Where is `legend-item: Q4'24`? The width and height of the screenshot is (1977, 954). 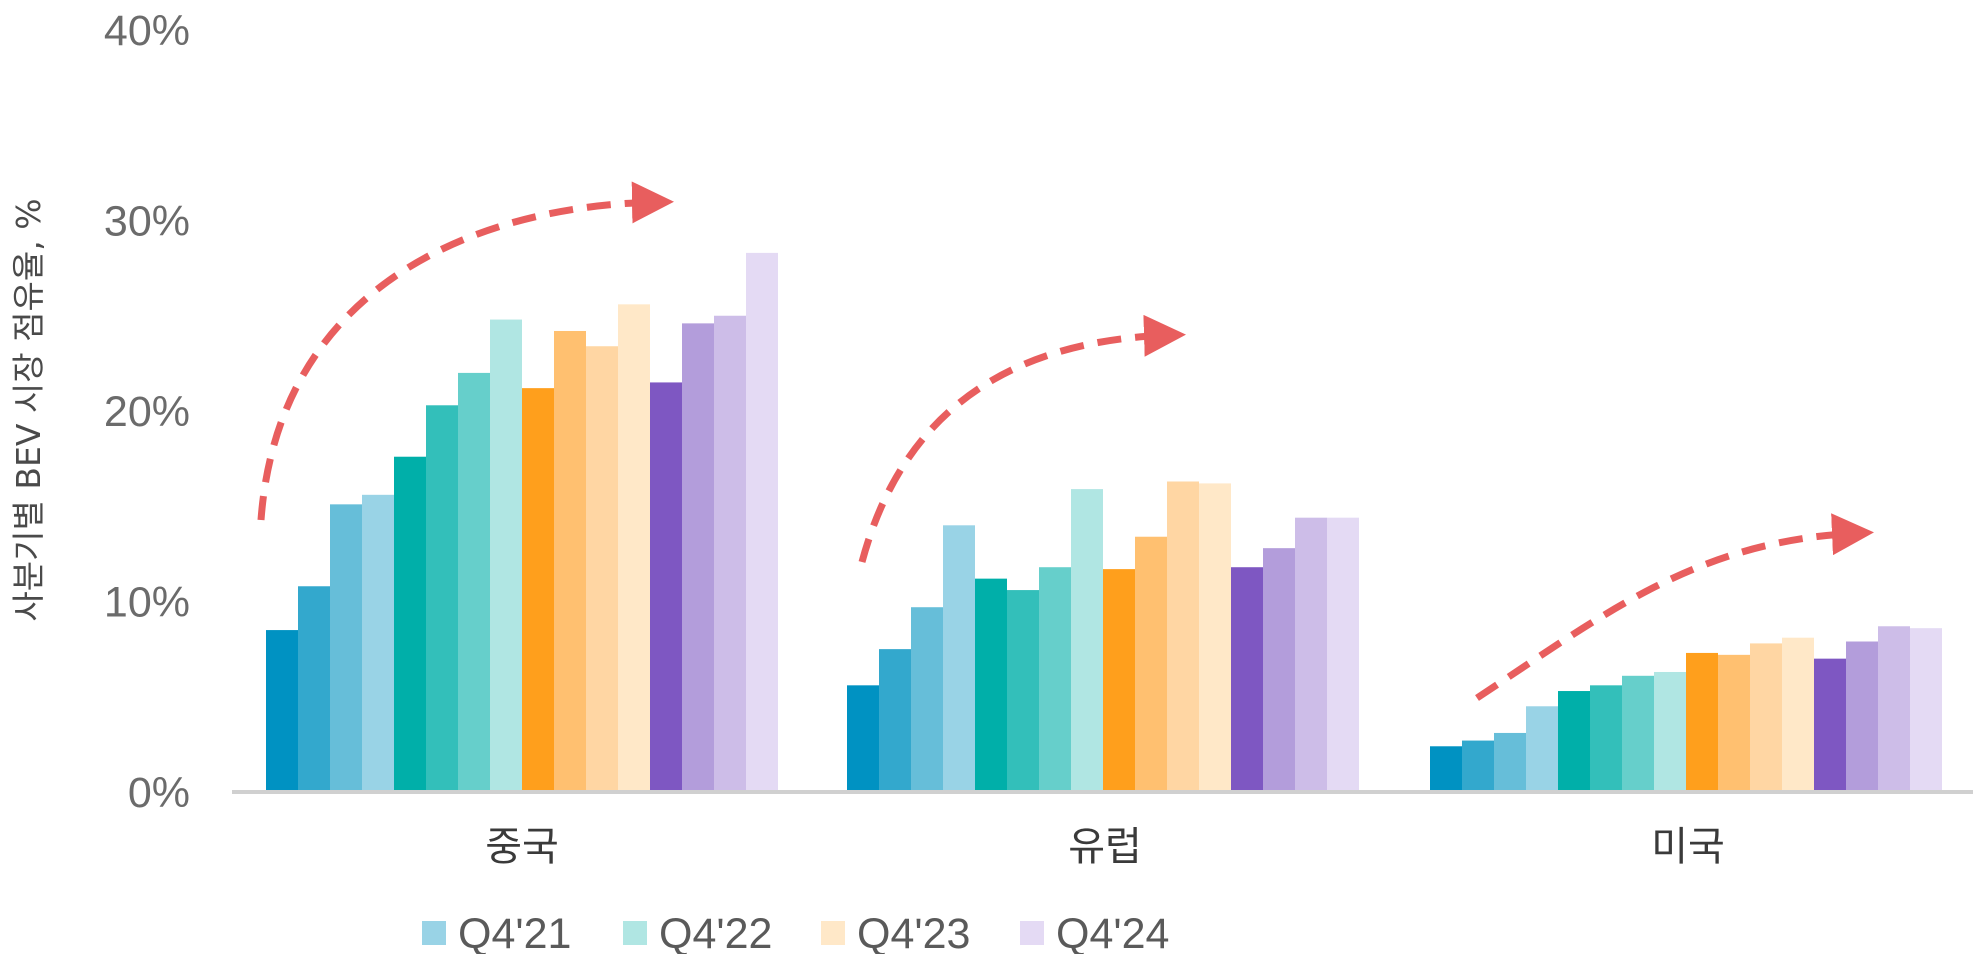 legend-item: Q4'24 is located at coordinates (1094, 932).